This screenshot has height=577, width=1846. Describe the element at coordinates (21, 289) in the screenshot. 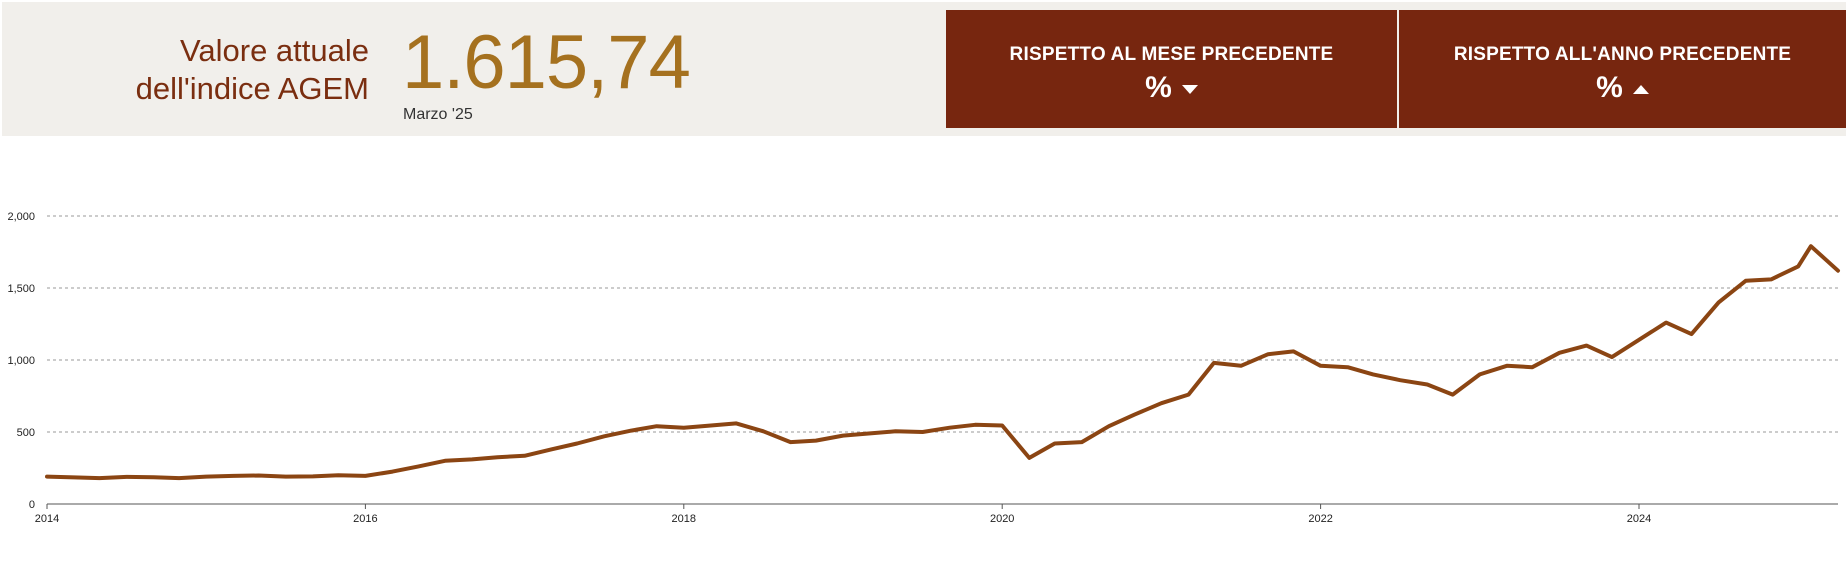

I see `y-tick-label: 1,500` at that location.